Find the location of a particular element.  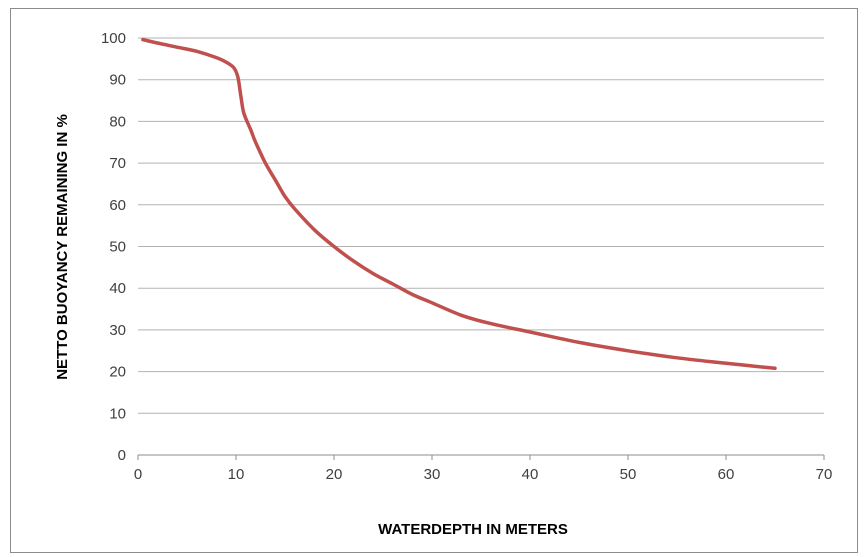

x-axis-title: WATERDEPTH IN METERS is located at coordinates (473, 529).